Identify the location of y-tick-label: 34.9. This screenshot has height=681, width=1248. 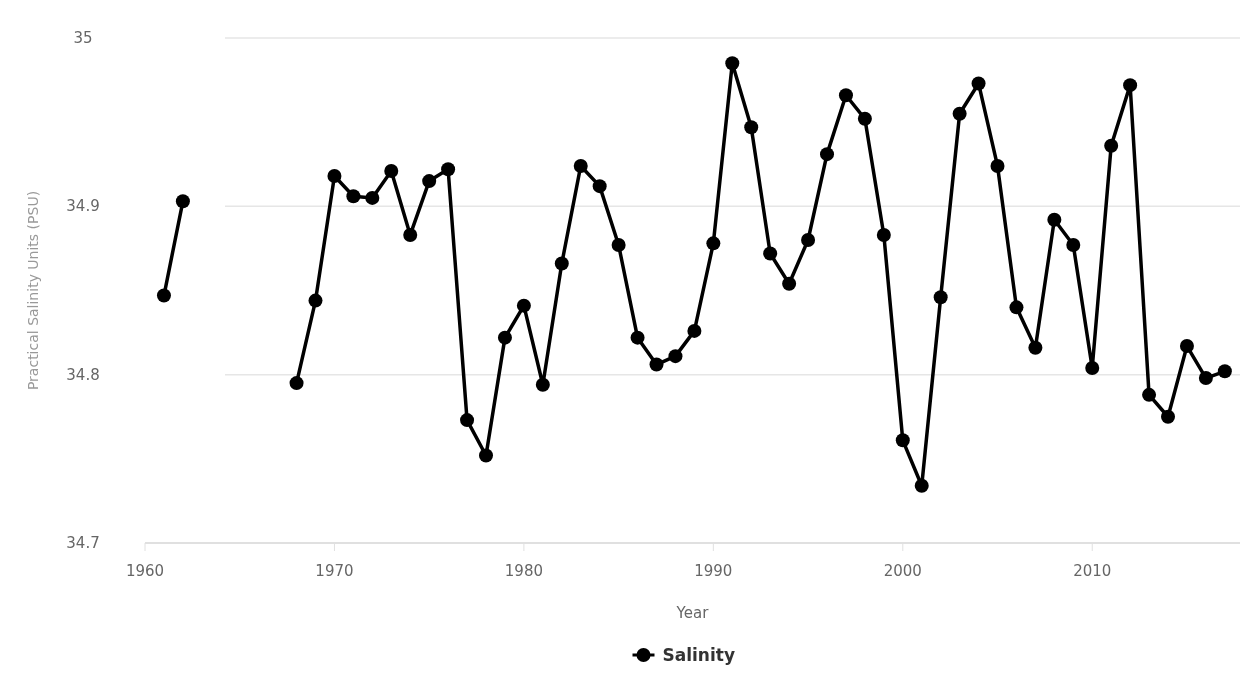
(83, 206).